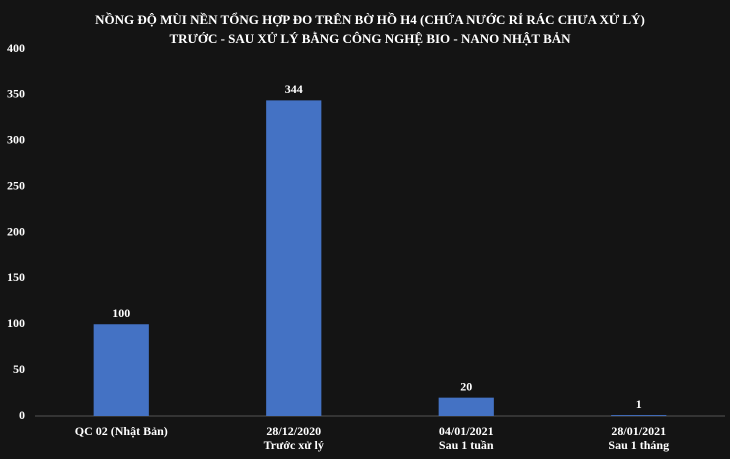 This screenshot has height=459, width=730. What do you see at coordinates (16, 277) in the screenshot?
I see `y-tick-label: 150` at bounding box center [16, 277].